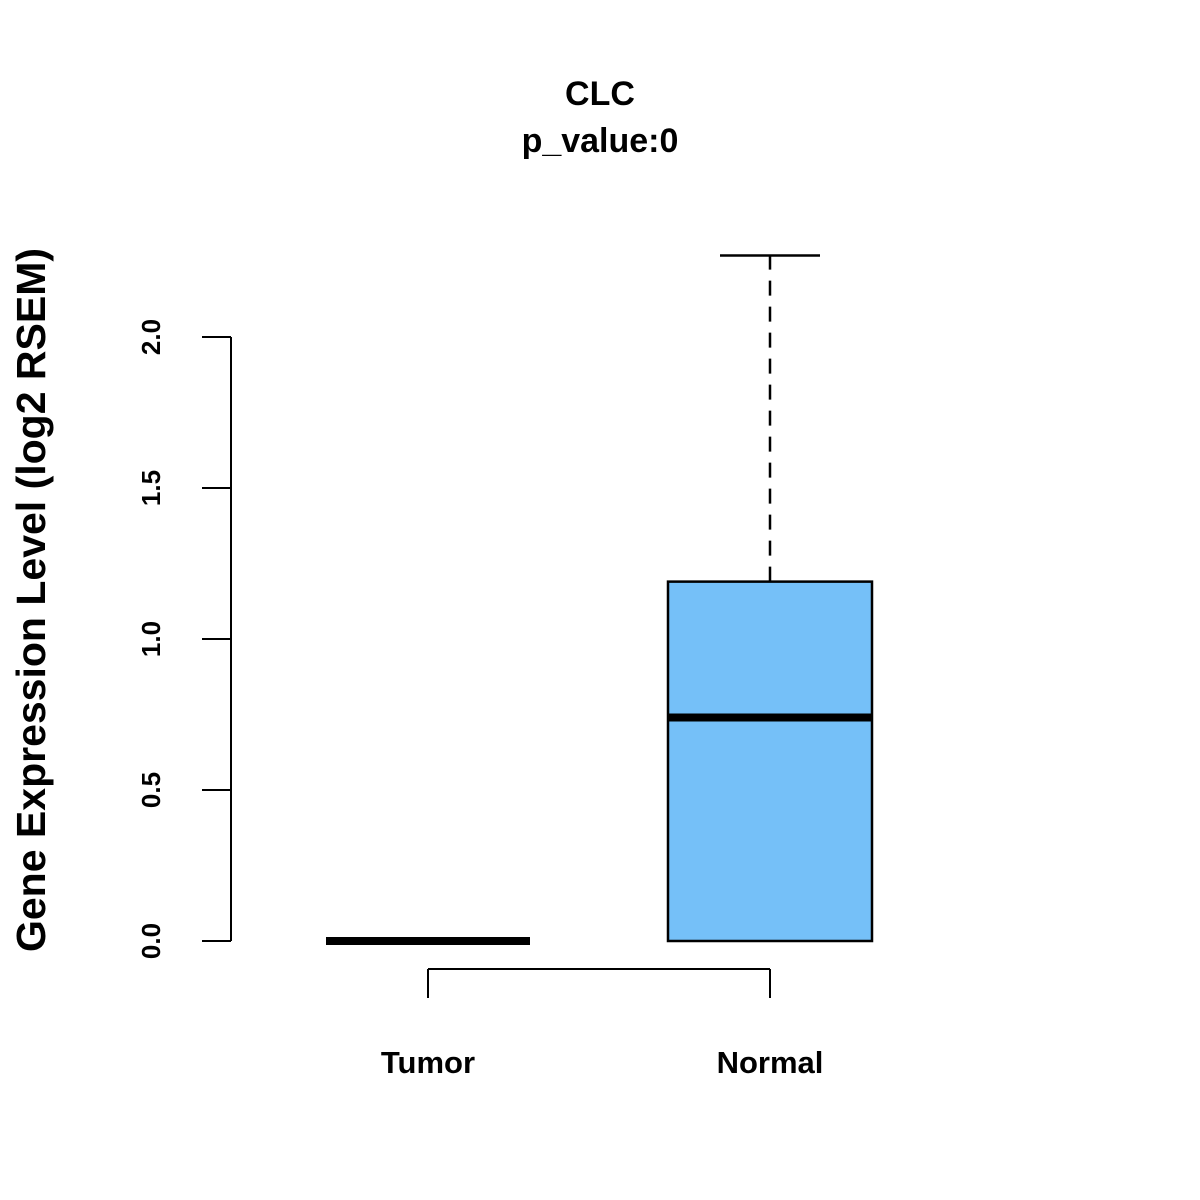  I want to click on y-axis: 0.0 0.5 1.0 1.5 2.0, so click(184, 639).